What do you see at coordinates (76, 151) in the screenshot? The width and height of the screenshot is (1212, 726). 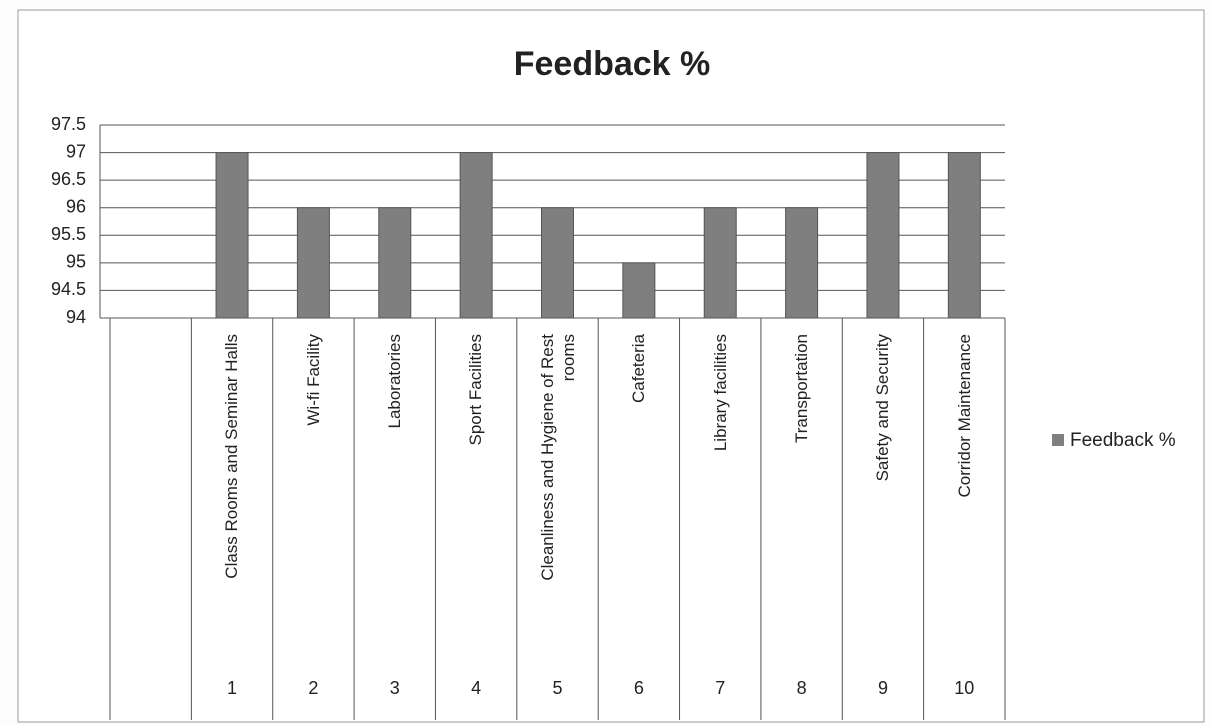 I see `y-tick-label: 97` at bounding box center [76, 151].